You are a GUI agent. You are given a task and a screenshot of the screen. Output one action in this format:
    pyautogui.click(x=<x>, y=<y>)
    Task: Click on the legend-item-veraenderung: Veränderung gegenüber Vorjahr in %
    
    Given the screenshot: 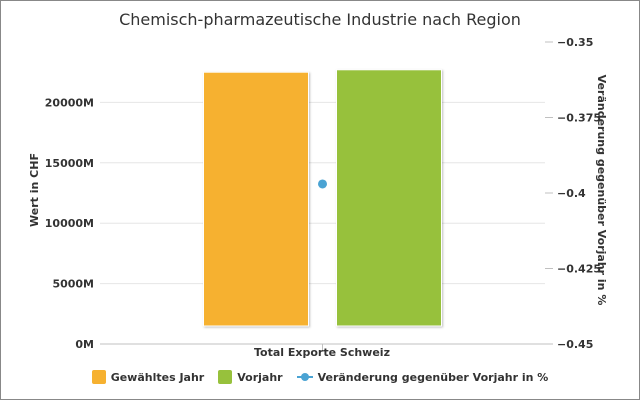 What is the action you would take?
    pyautogui.click(x=422, y=377)
    